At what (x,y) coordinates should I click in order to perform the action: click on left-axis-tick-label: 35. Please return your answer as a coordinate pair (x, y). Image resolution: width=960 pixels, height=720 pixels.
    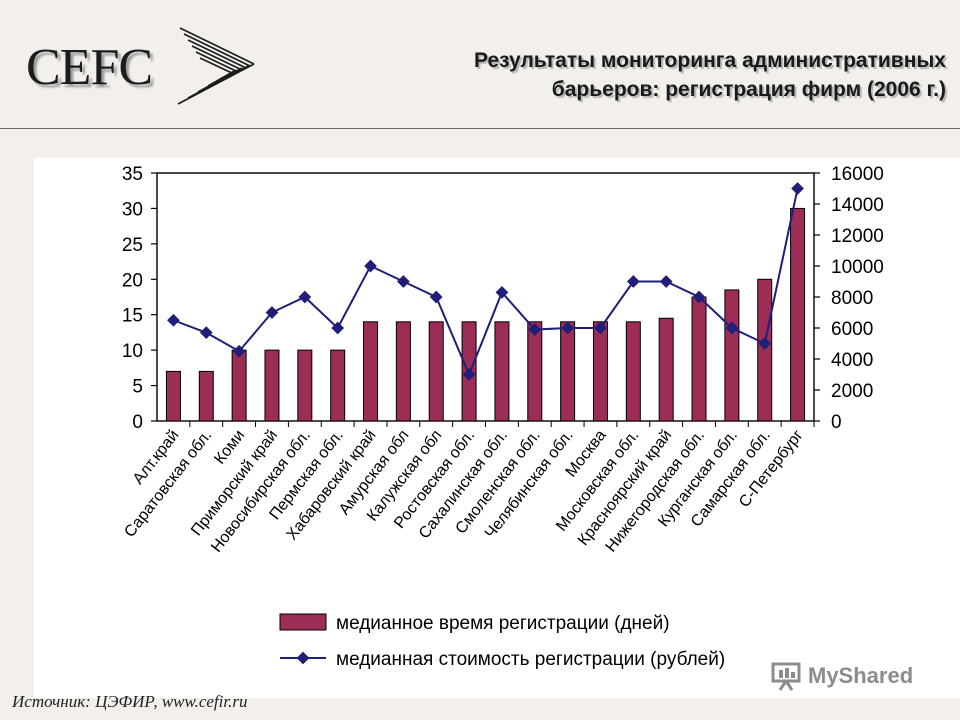
    Looking at the image, I should click on (132, 174).